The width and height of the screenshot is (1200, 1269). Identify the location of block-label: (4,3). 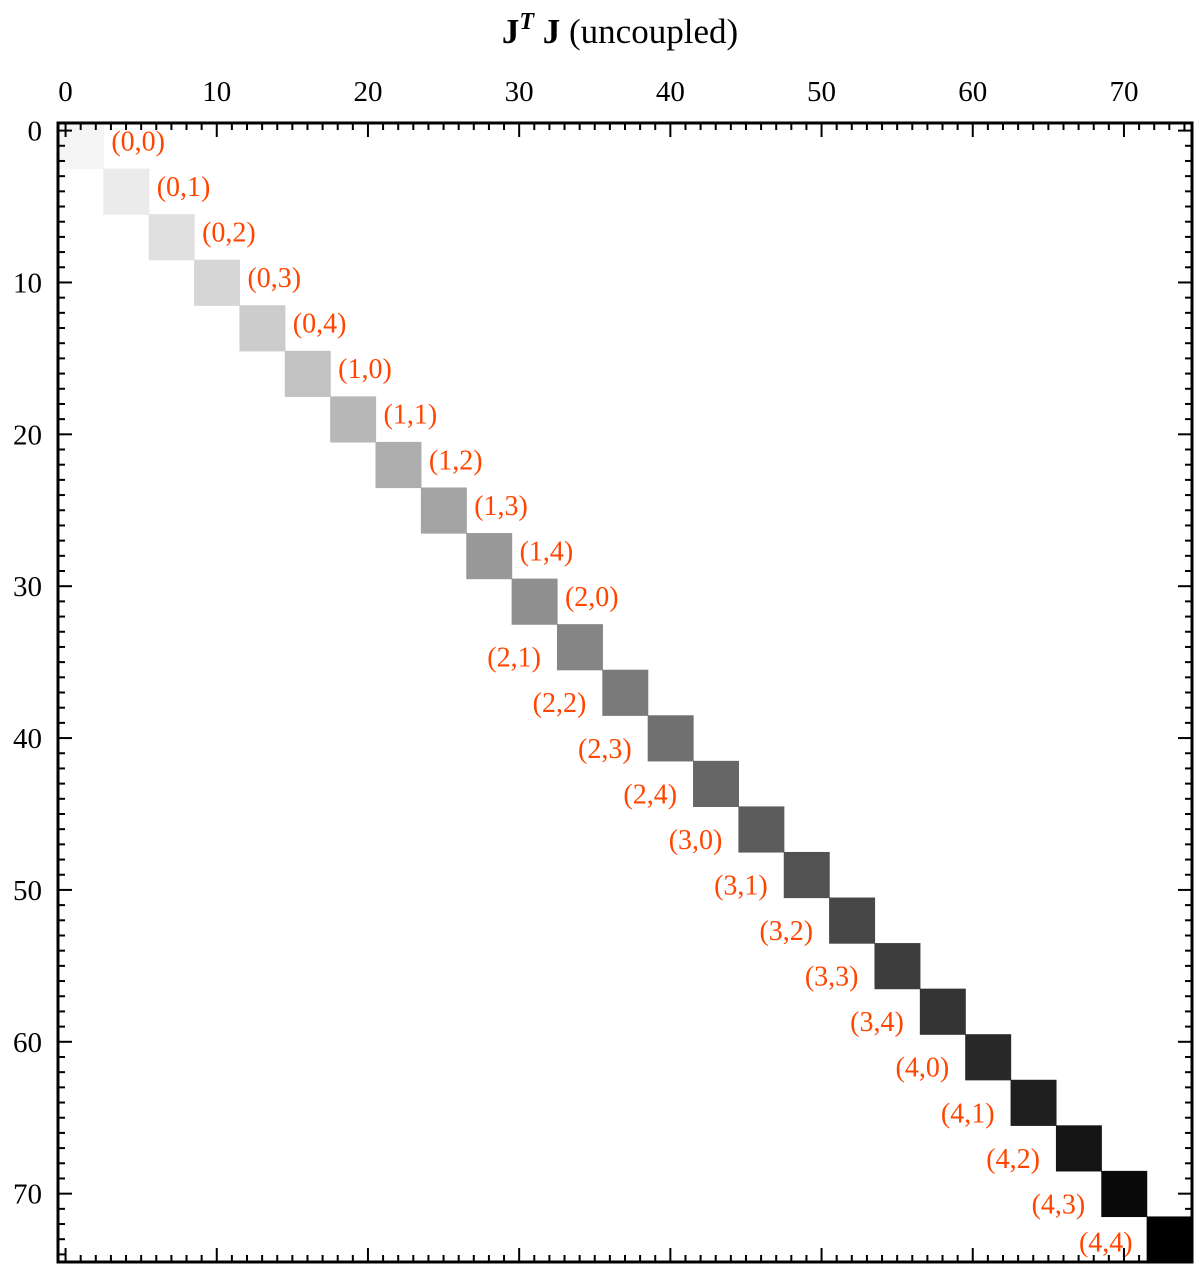
(1059, 1204).